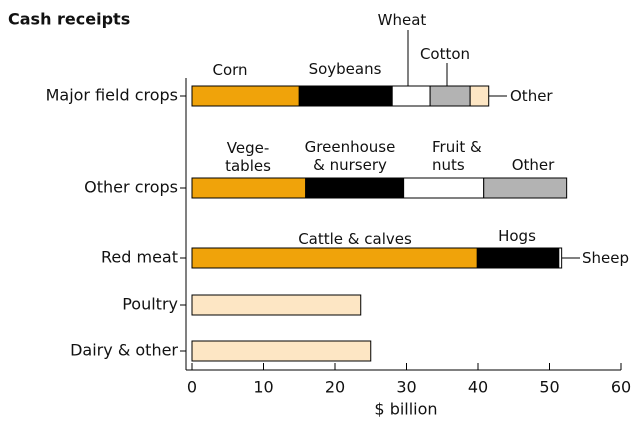  Describe the element at coordinates (248, 157) in the screenshot. I see `segment-label: Vege-tables` at that location.